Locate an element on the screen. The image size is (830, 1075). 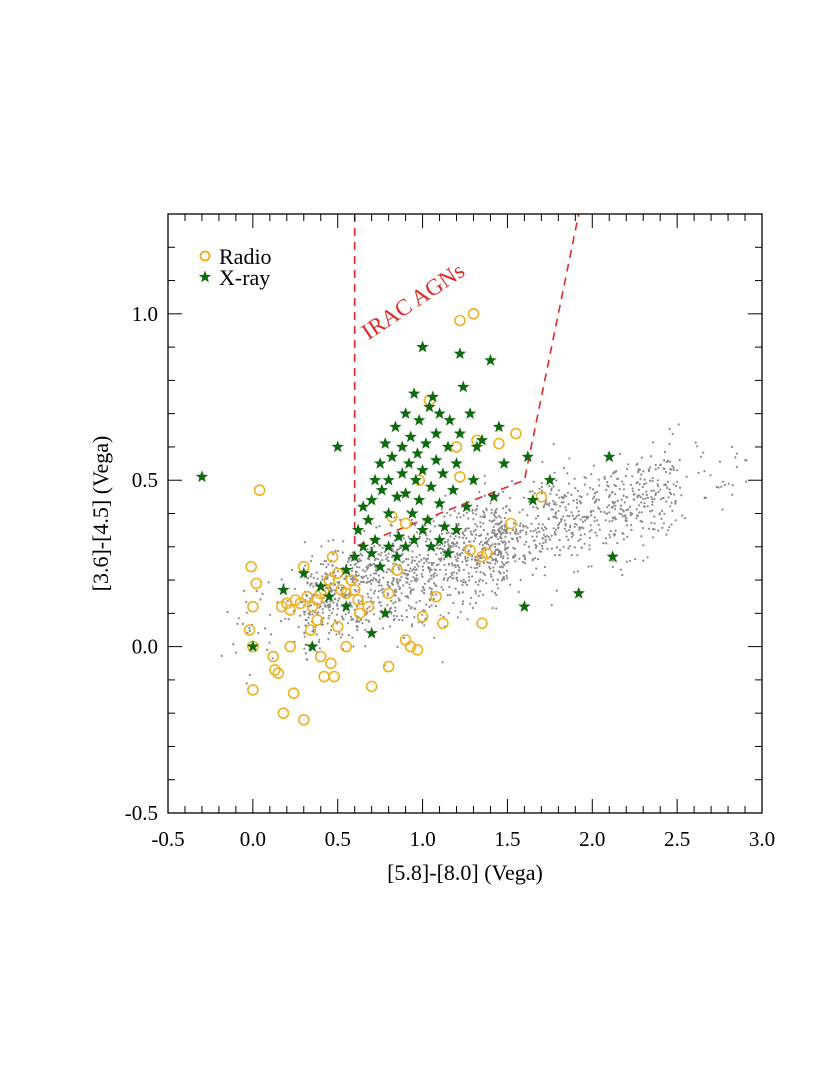
x-tick-label: 0.0 is located at coordinates (253, 839).